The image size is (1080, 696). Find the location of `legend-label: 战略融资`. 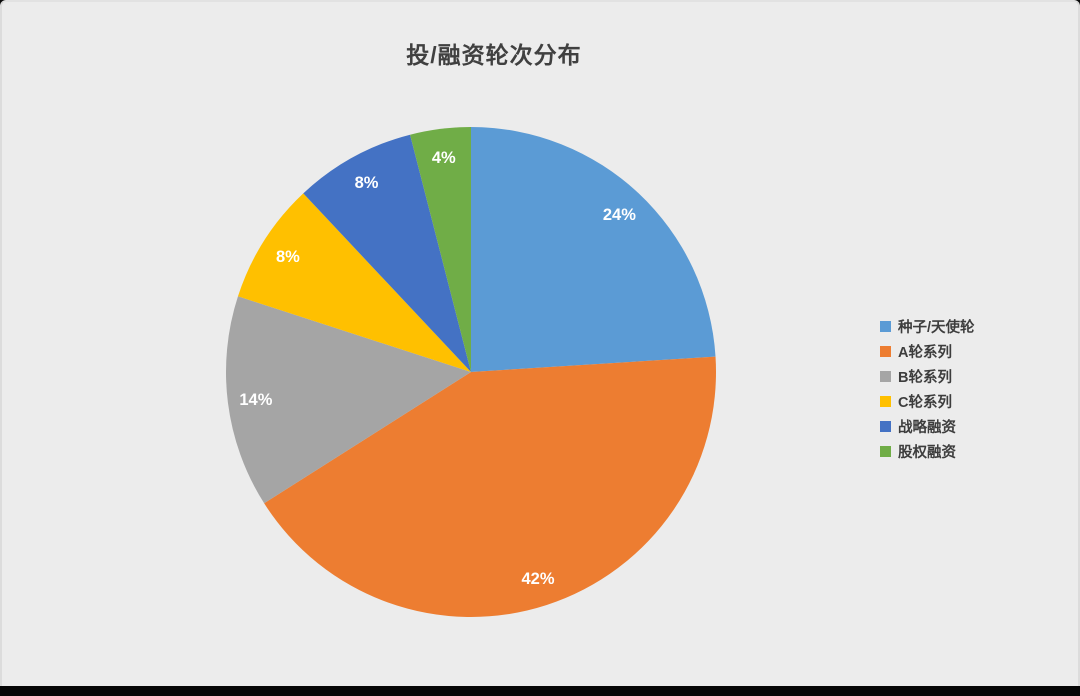

legend-label: 战略融资 is located at coordinates (927, 428).